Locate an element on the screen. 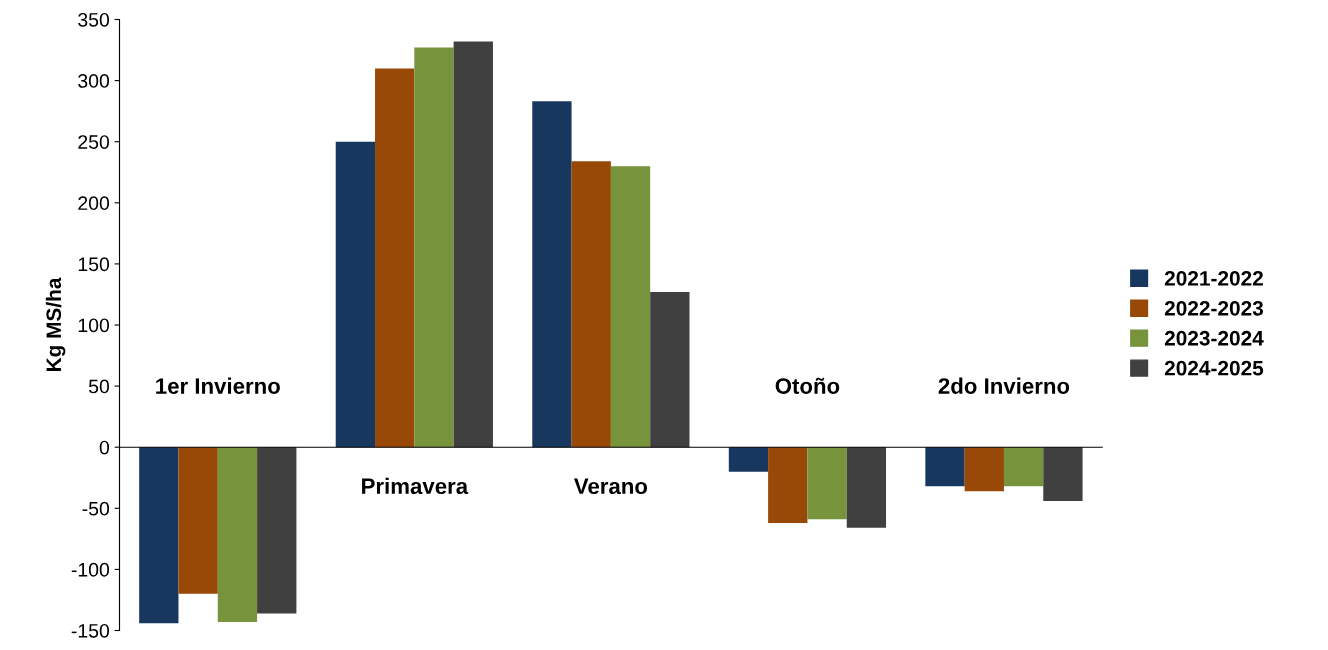 This screenshot has height=650, width=1328. y-tick-label: 200 is located at coordinates (94, 203).